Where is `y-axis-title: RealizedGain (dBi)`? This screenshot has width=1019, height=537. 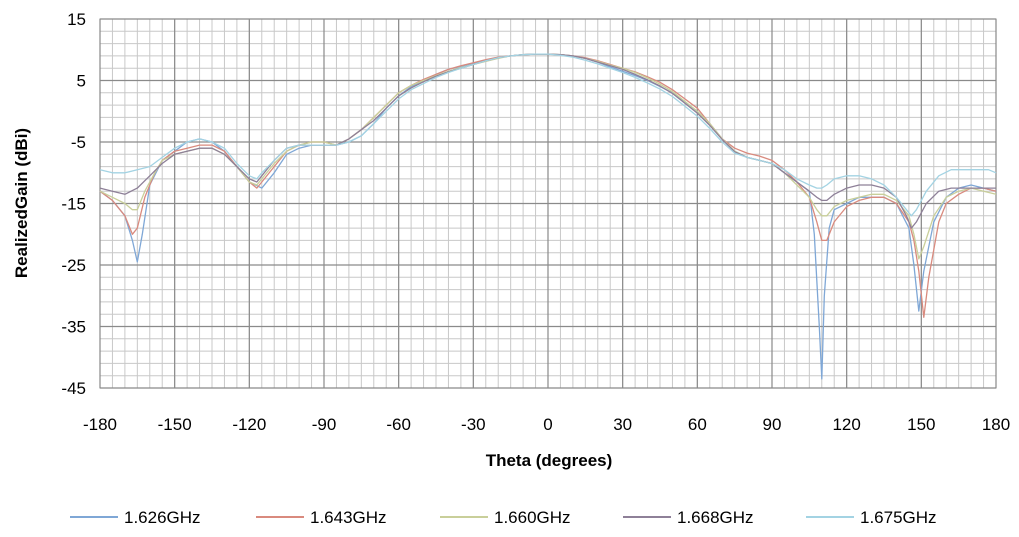 y-axis-title: RealizedGain (dBi) is located at coordinates (21, 203).